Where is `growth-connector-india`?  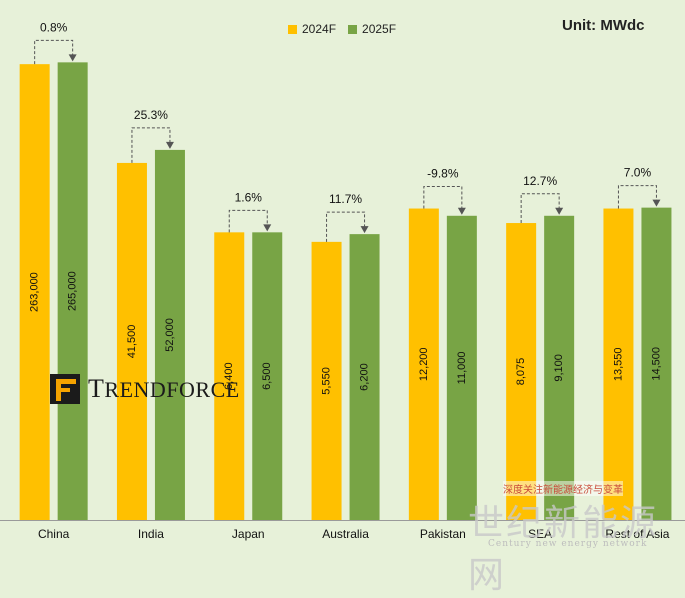 growth-connector-india is located at coordinates (151, 145).